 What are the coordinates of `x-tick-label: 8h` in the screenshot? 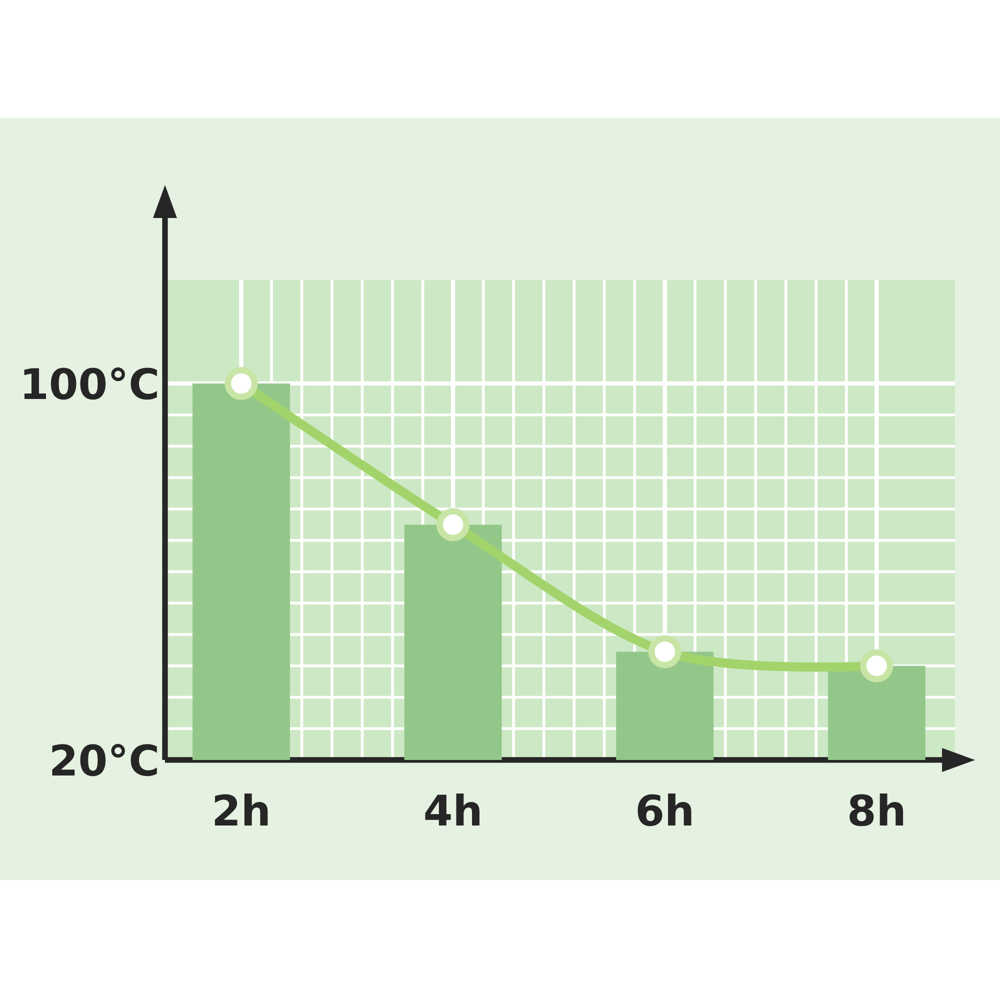 It's located at (877, 810).